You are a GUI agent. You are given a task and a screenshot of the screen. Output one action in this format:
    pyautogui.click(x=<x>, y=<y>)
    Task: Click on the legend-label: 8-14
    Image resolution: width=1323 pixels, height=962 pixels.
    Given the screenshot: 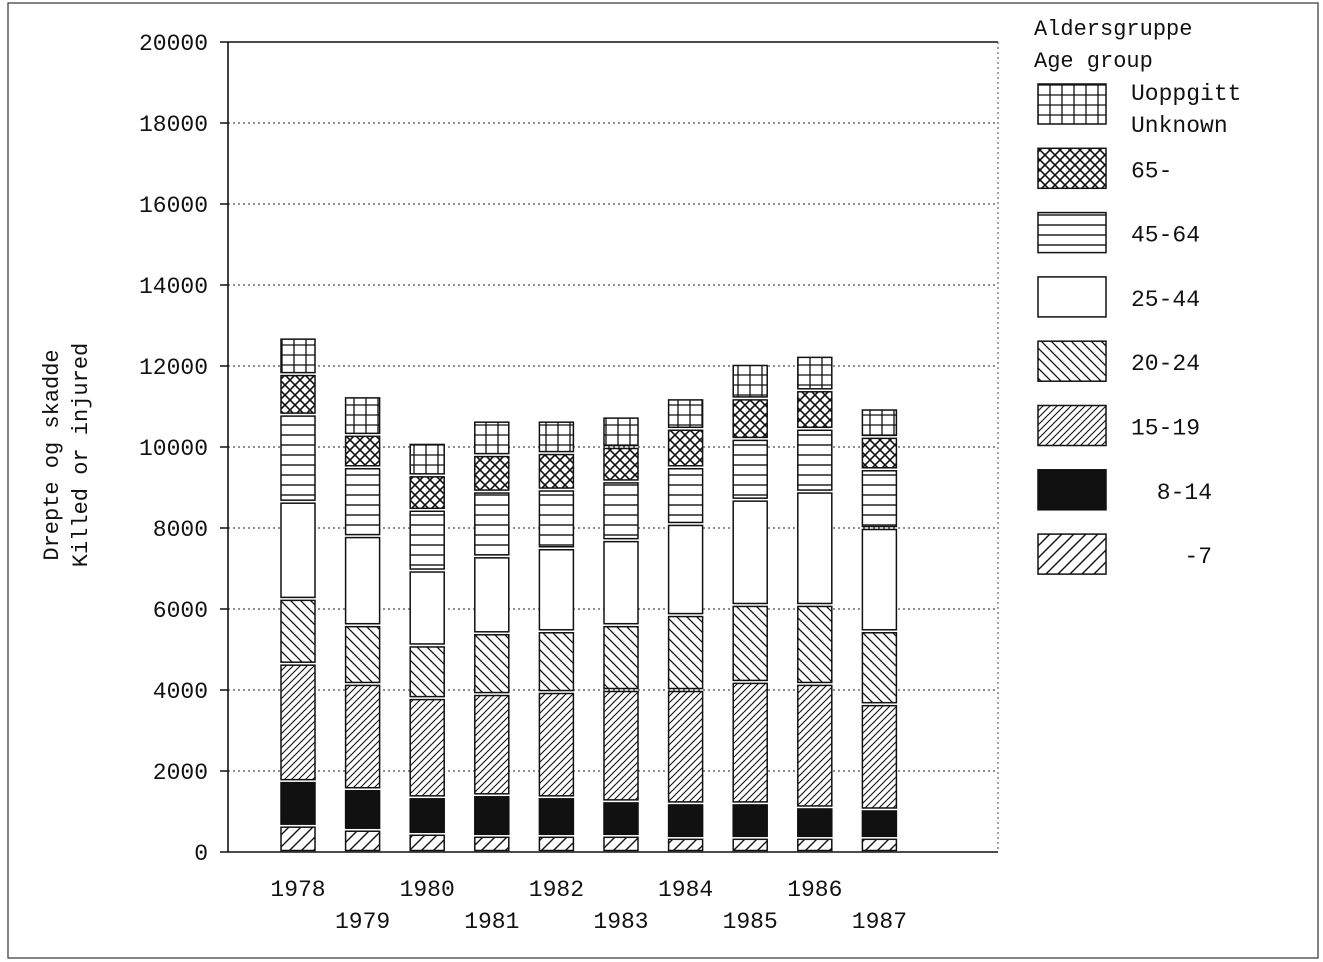 What is the action you would take?
    pyautogui.click(x=1184, y=493)
    